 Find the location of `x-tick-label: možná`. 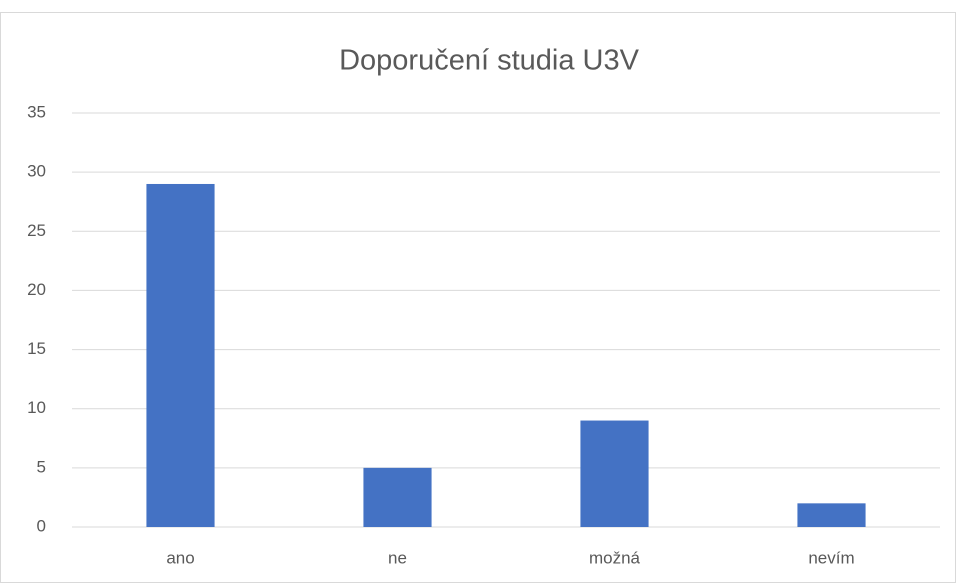

x-tick-label: možná is located at coordinates (615, 557).